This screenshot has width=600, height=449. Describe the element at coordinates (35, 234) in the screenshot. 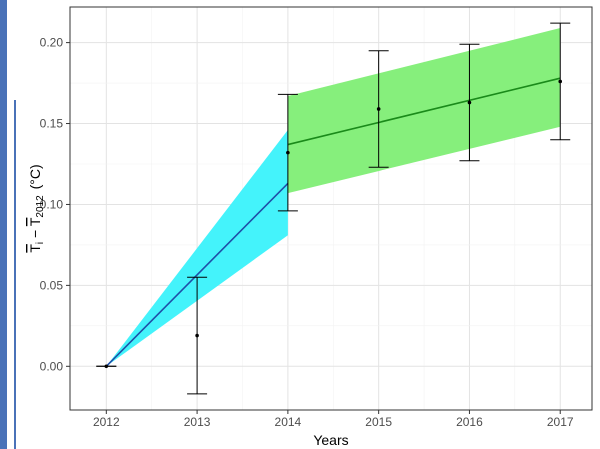

I see `y-axis-title-minus: −` at that location.